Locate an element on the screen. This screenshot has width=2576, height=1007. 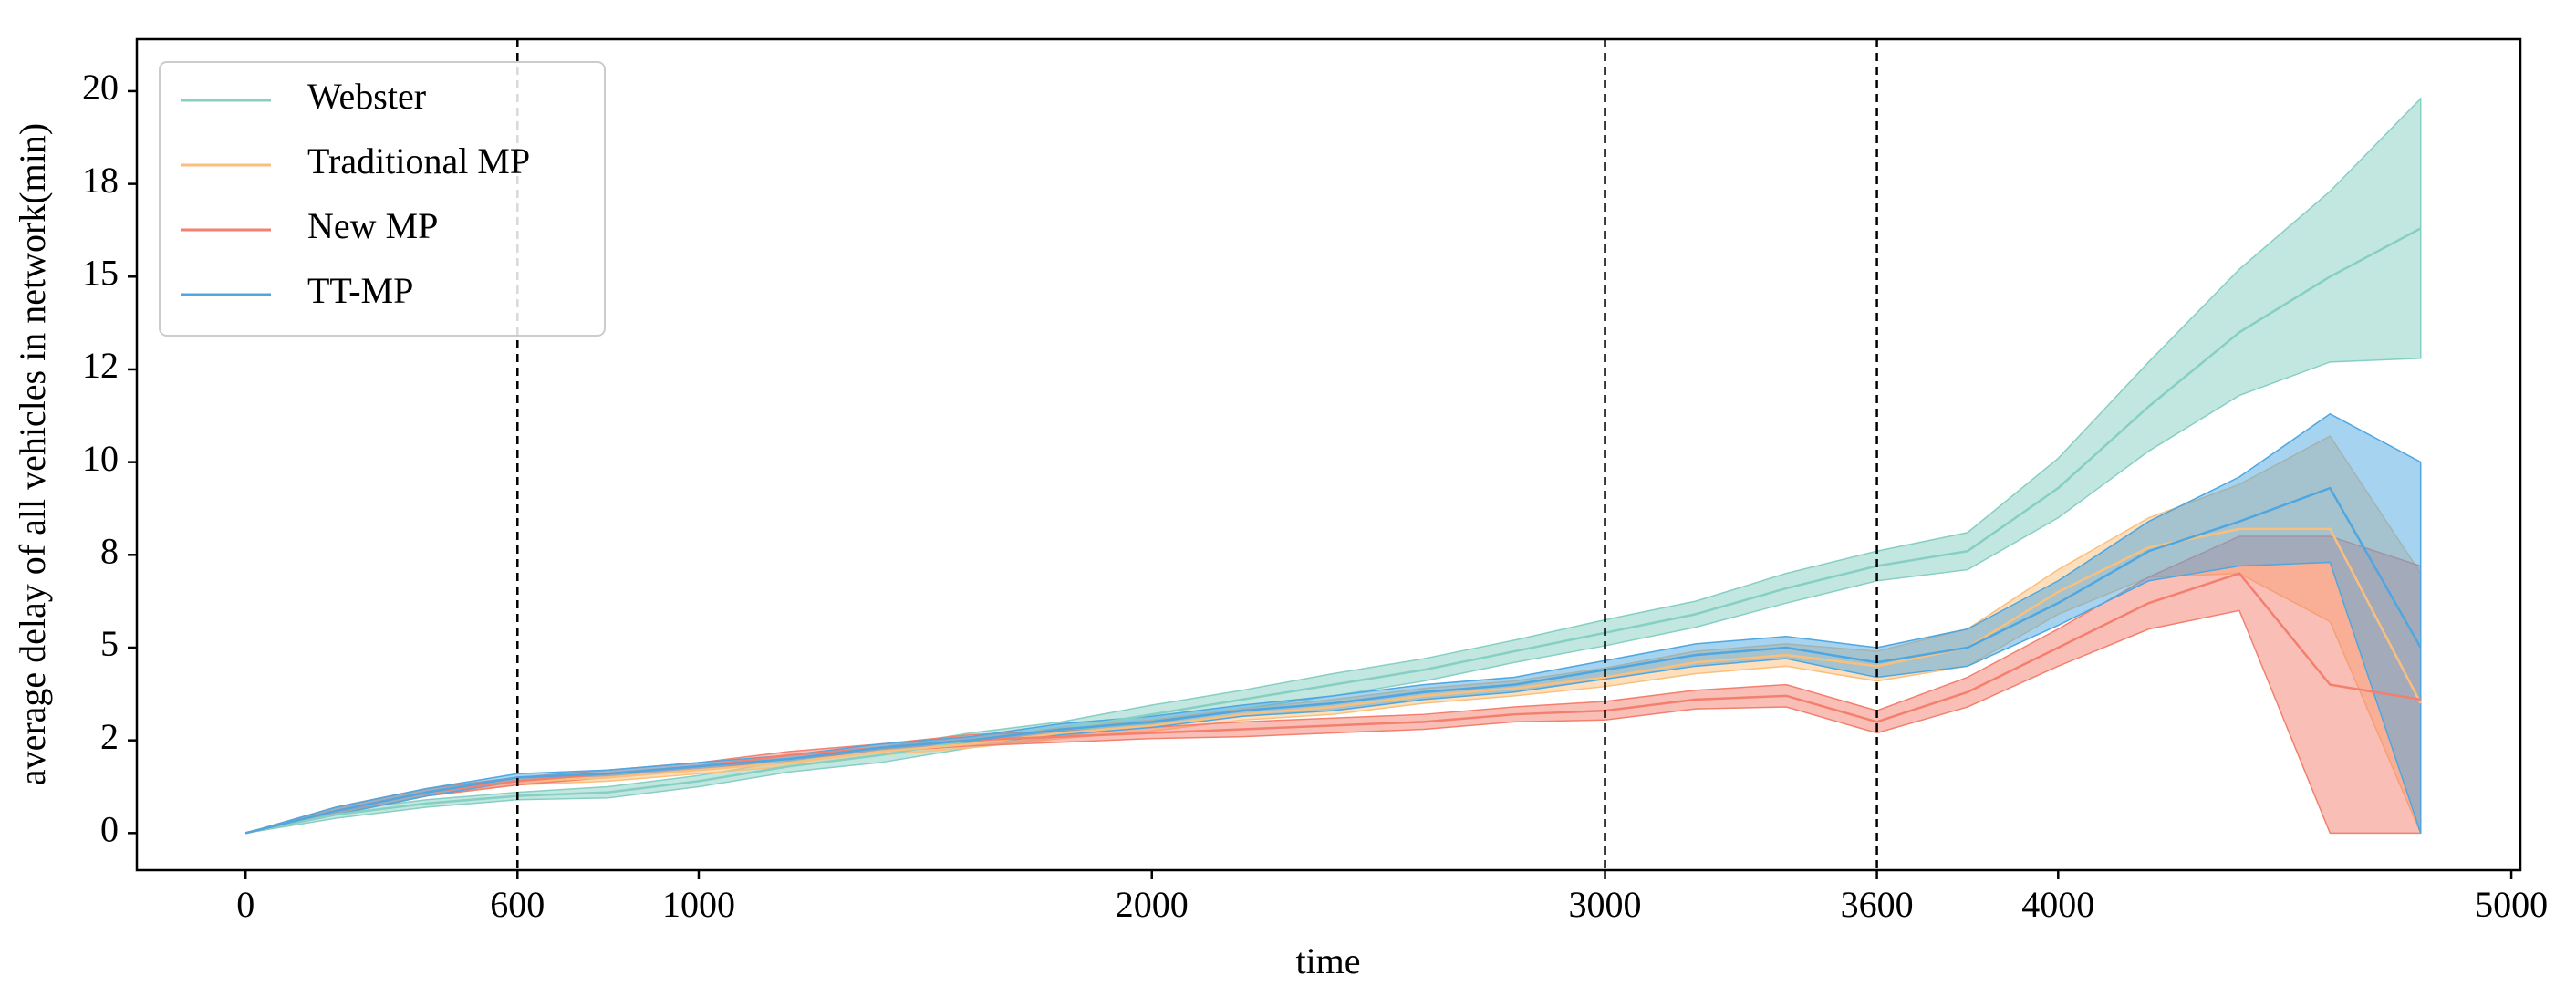
x-tick-label: 3000 is located at coordinates (1605, 904).